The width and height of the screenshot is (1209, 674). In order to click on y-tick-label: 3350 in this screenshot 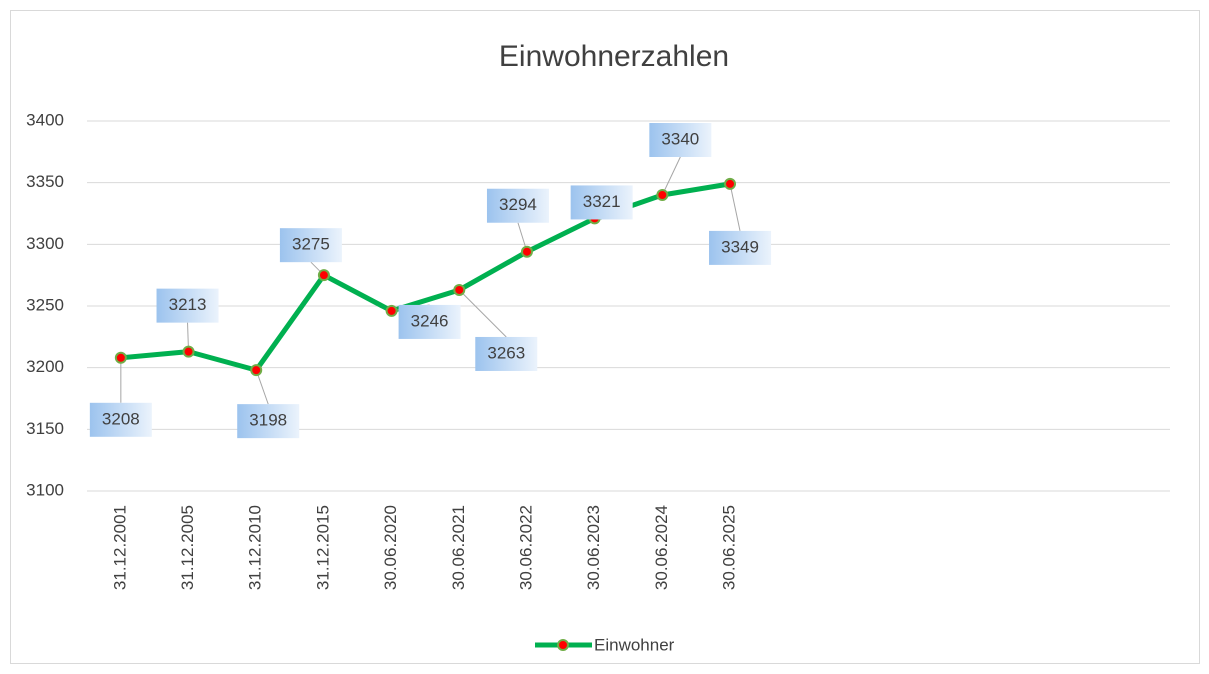, I will do `click(45, 181)`.